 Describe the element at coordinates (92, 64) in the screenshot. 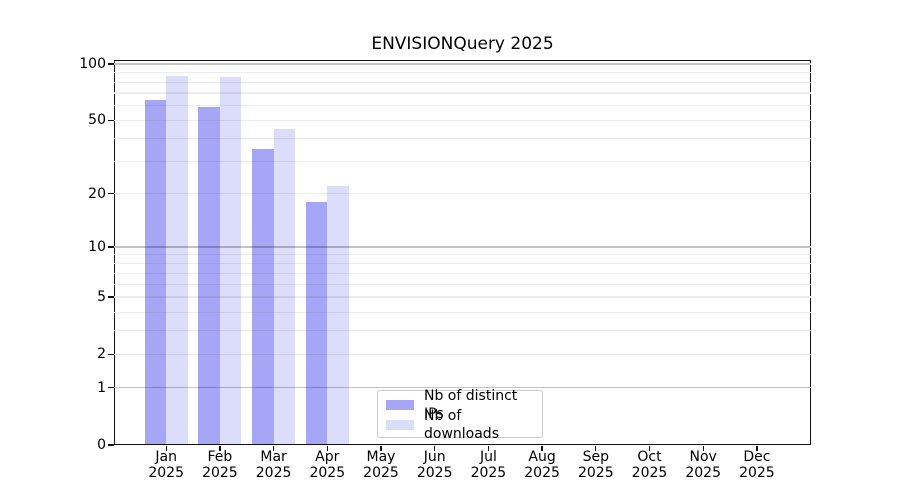

I see `y-tick-label-100: 100` at that location.